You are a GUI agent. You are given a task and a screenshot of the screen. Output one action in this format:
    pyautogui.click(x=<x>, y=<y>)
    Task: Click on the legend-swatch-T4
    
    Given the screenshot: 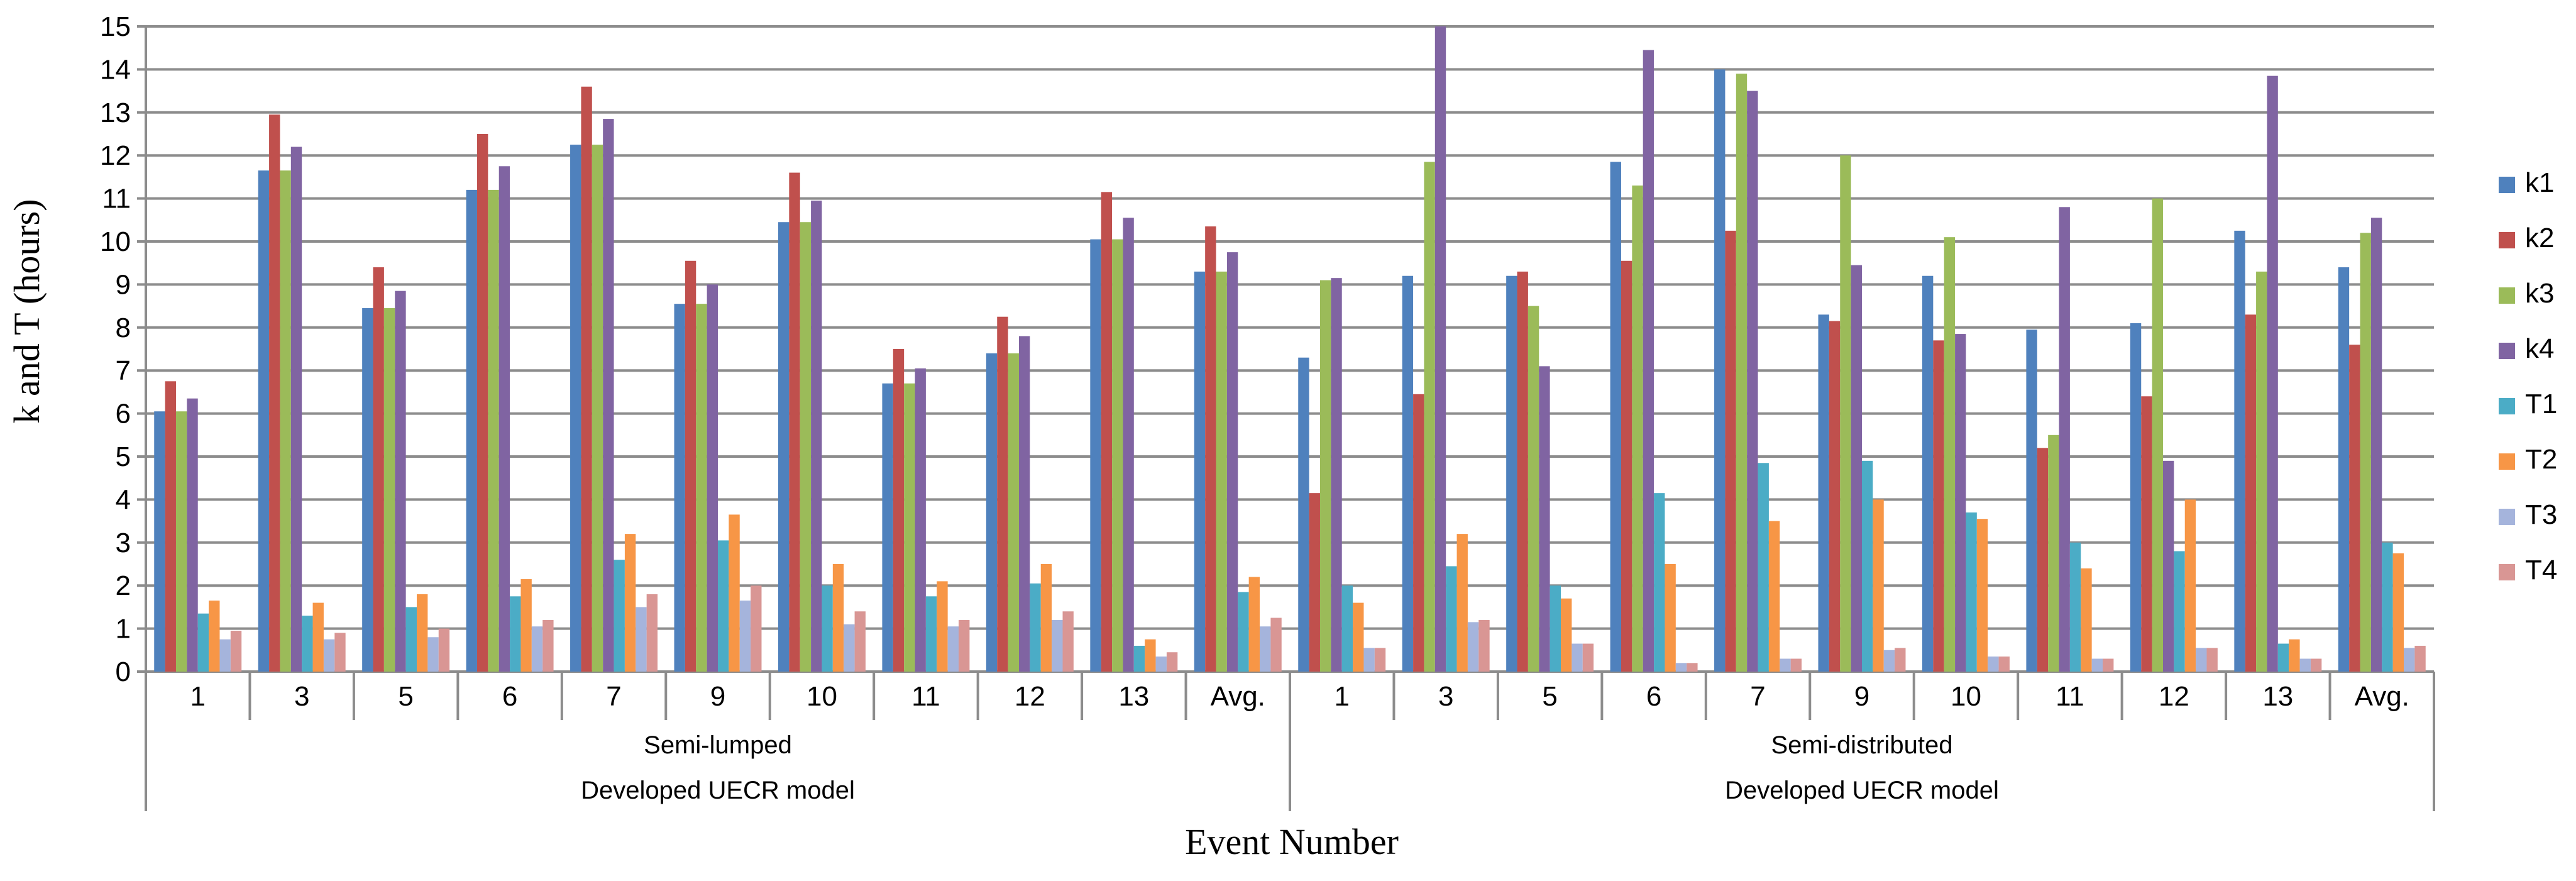 What is the action you would take?
    pyautogui.click(x=2507, y=572)
    